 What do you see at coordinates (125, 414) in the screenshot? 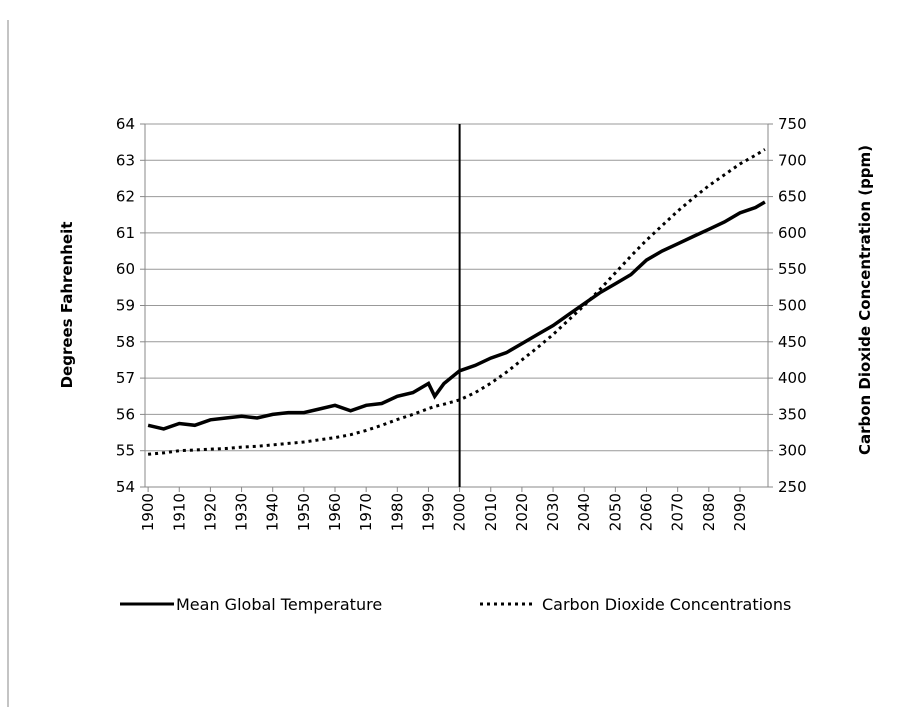
I see `y-tick-label: 56` at bounding box center [125, 414].